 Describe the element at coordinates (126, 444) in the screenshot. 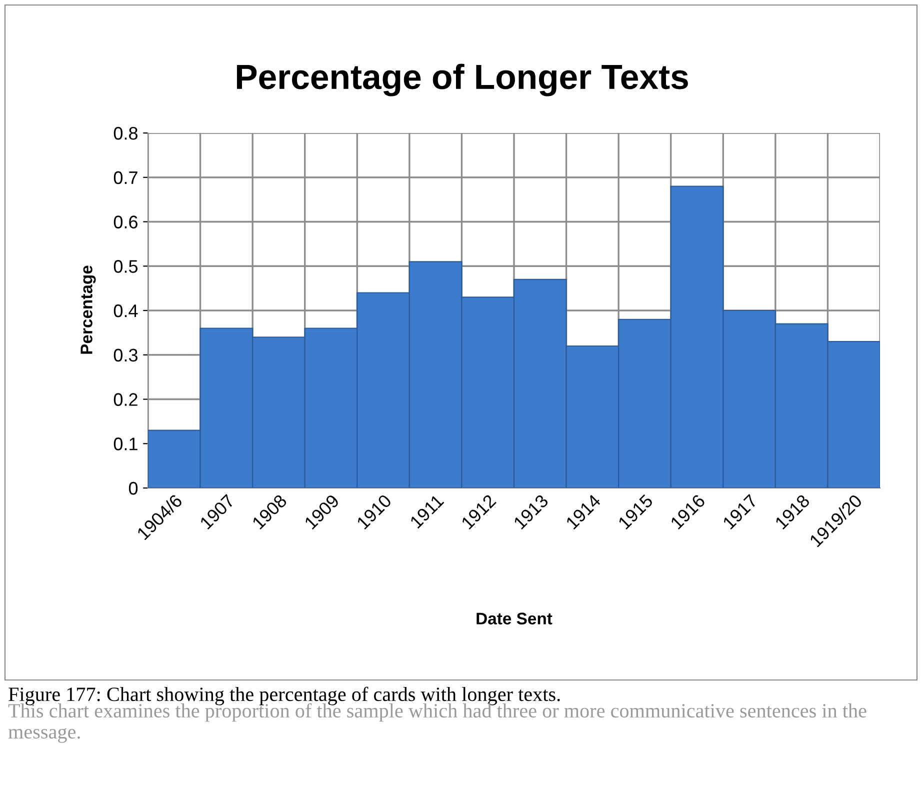

I see `y-tick-label: 0.1` at that location.